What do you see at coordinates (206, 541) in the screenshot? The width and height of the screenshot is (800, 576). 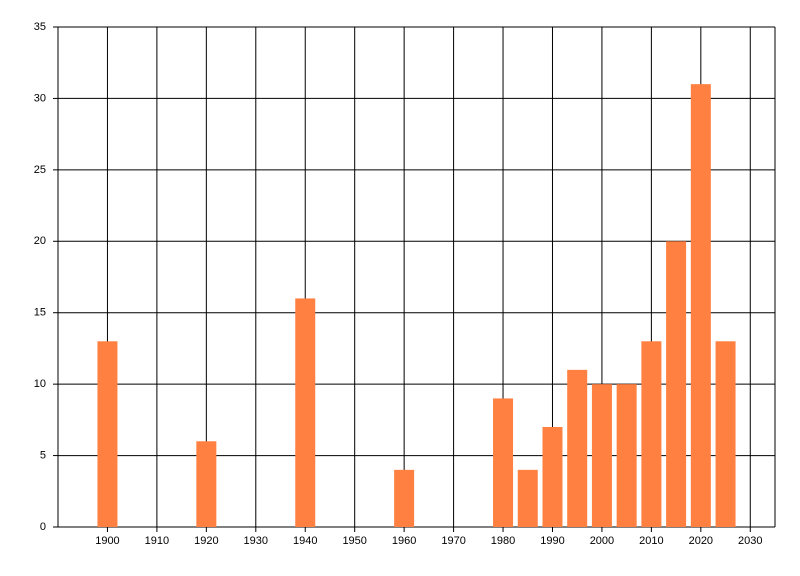 I see `x-tick-label: 1920` at bounding box center [206, 541].